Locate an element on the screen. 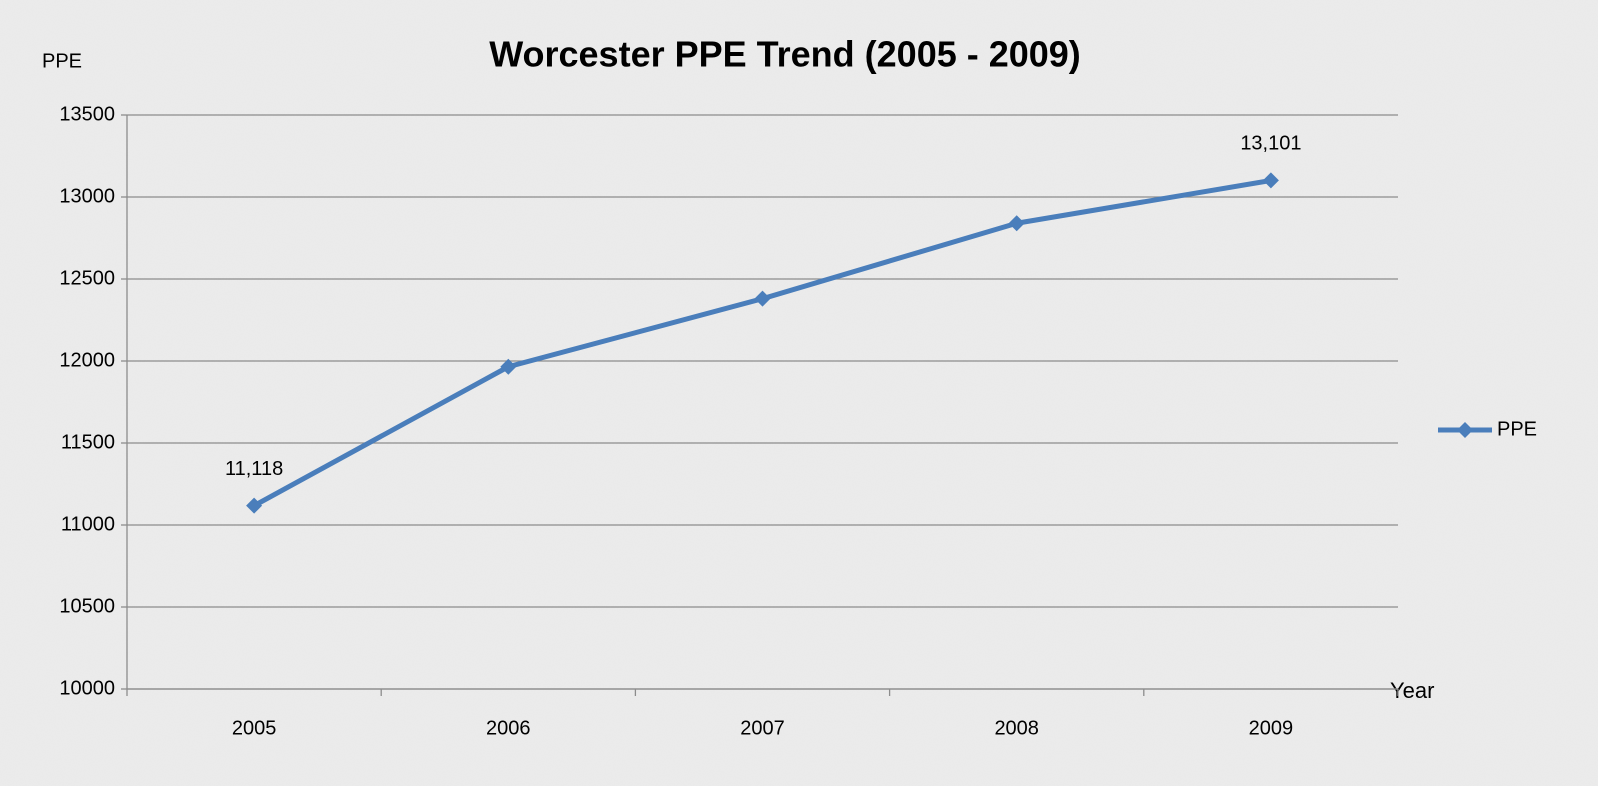  chart-title: Worcester PPE Trend (2005 - 2009) is located at coordinates (785, 54).